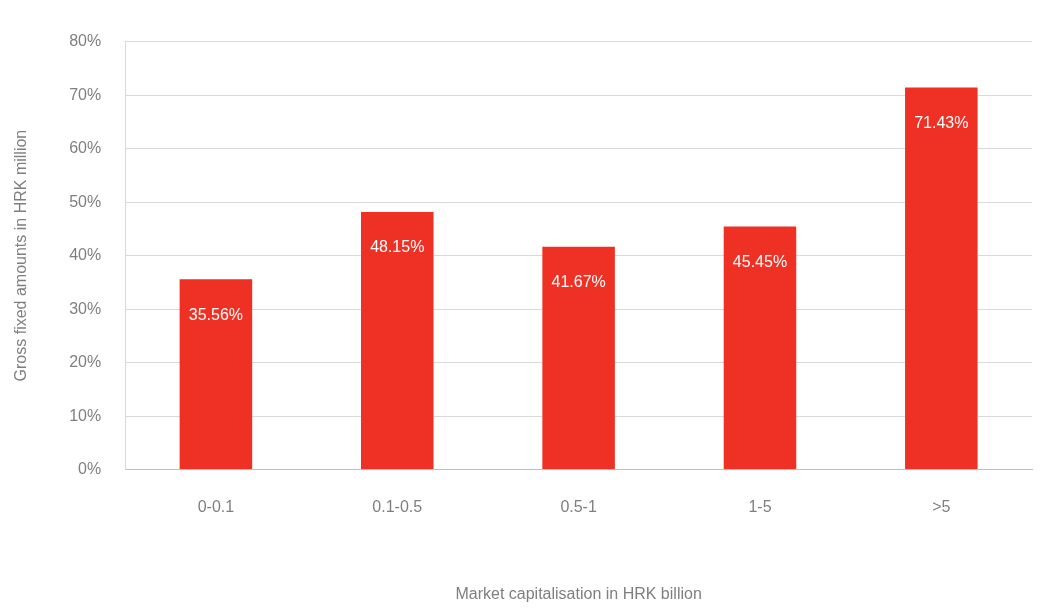 Image resolution: width=1048 pixels, height=616 pixels. What do you see at coordinates (85, 201) in the screenshot?
I see `y-tick-label: 50%` at bounding box center [85, 201].